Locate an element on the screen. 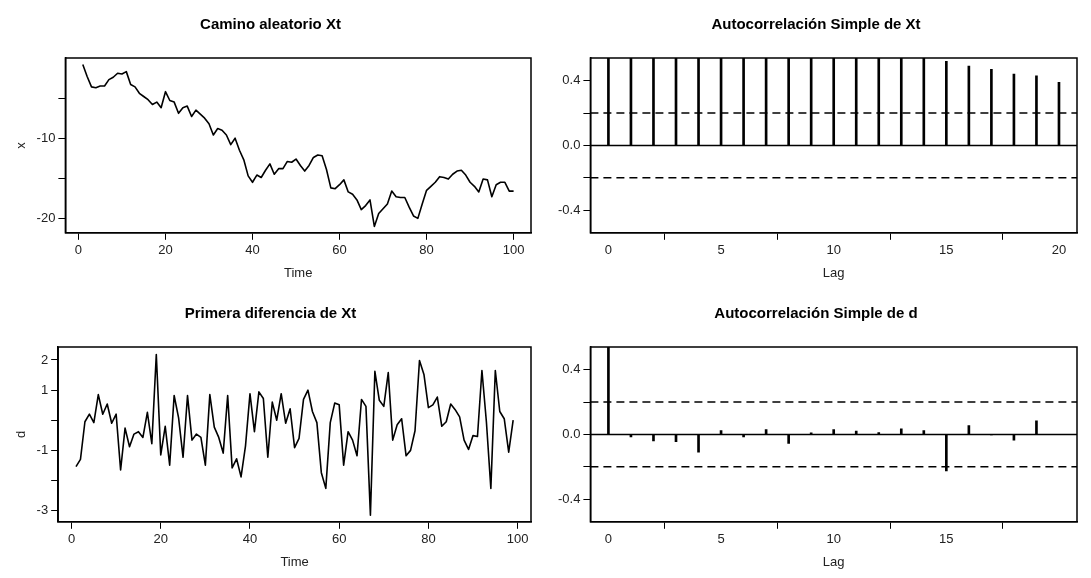 The width and height of the screenshot is (1091, 578). chart-title: Camino aleatorio Xt is located at coordinates (270, 24).